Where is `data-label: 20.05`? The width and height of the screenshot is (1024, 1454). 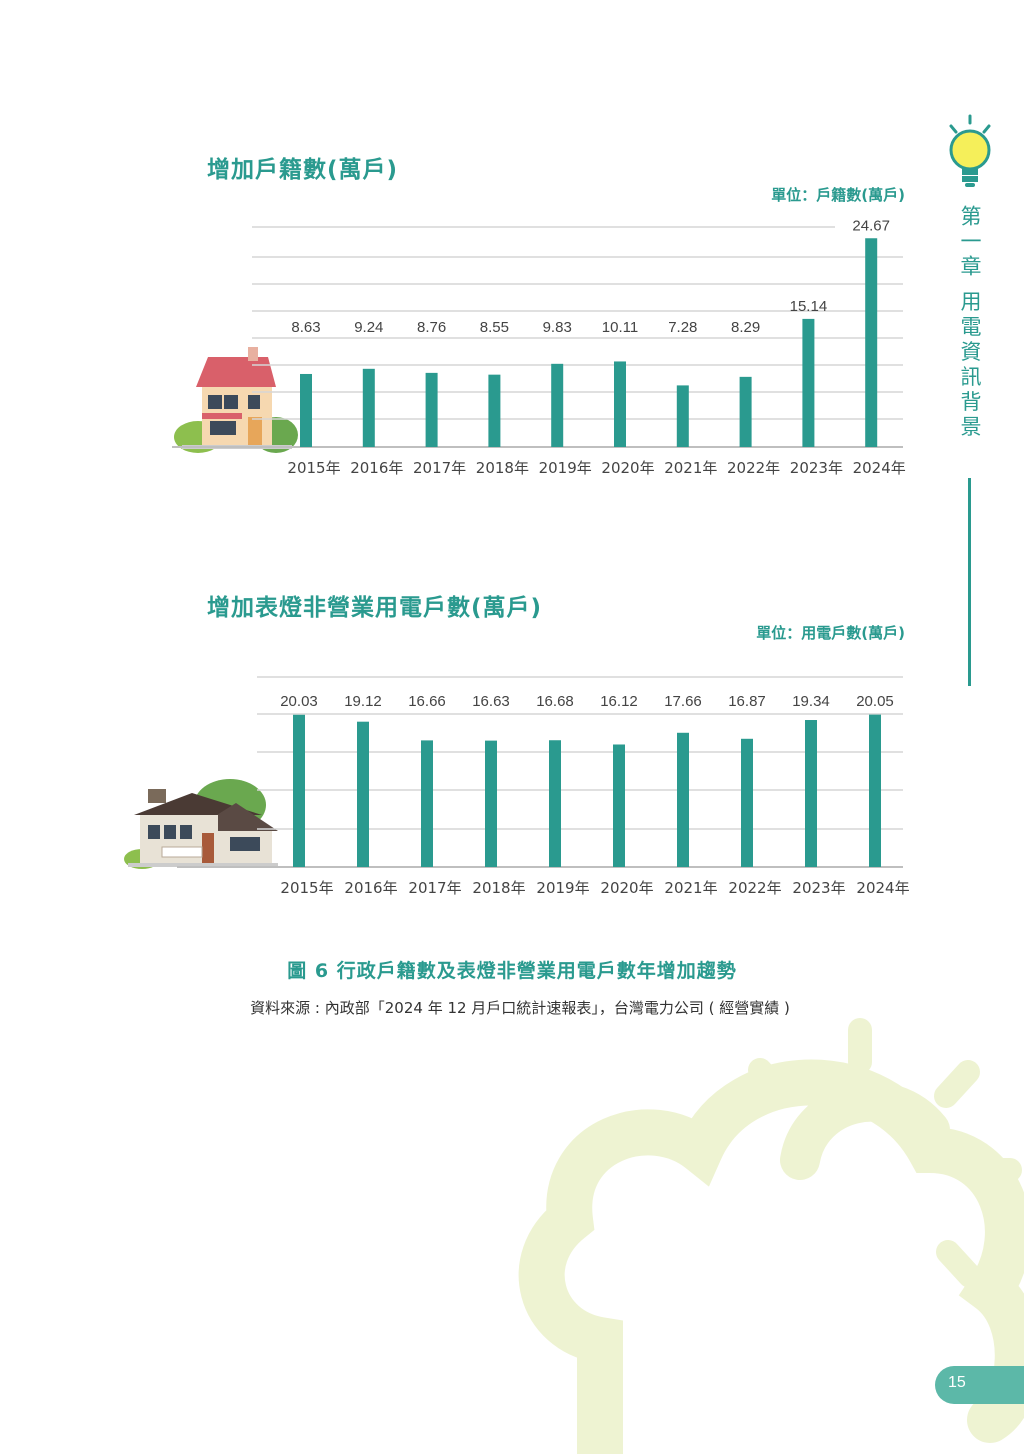
data-label: 20.05 is located at coordinates (875, 701).